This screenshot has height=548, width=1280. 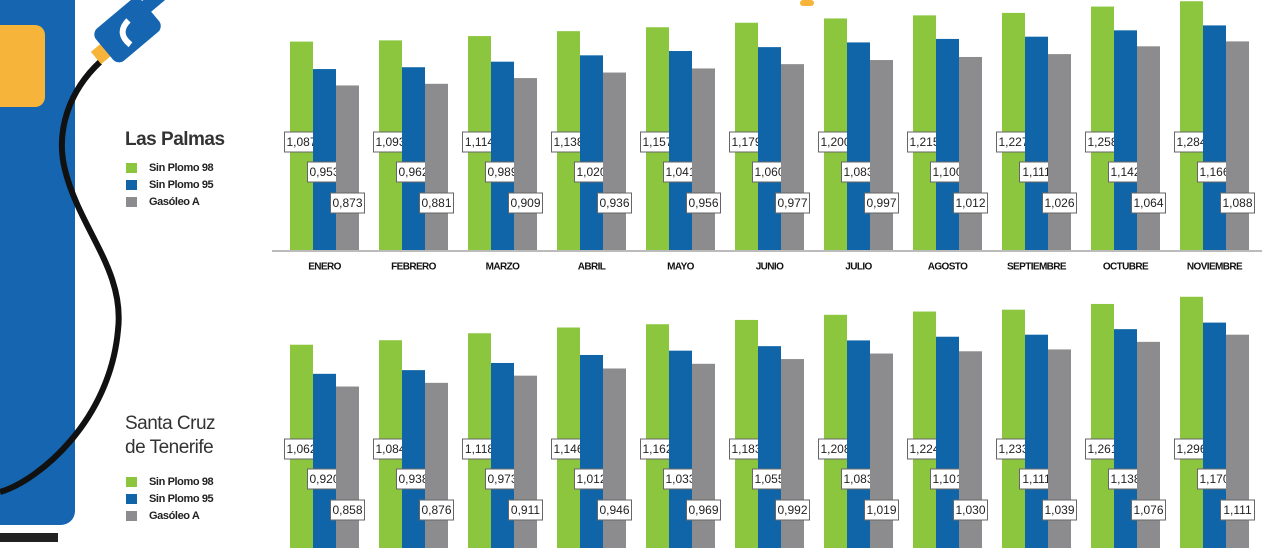 I want to click on value-label: 1,088, so click(x=1237, y=203).